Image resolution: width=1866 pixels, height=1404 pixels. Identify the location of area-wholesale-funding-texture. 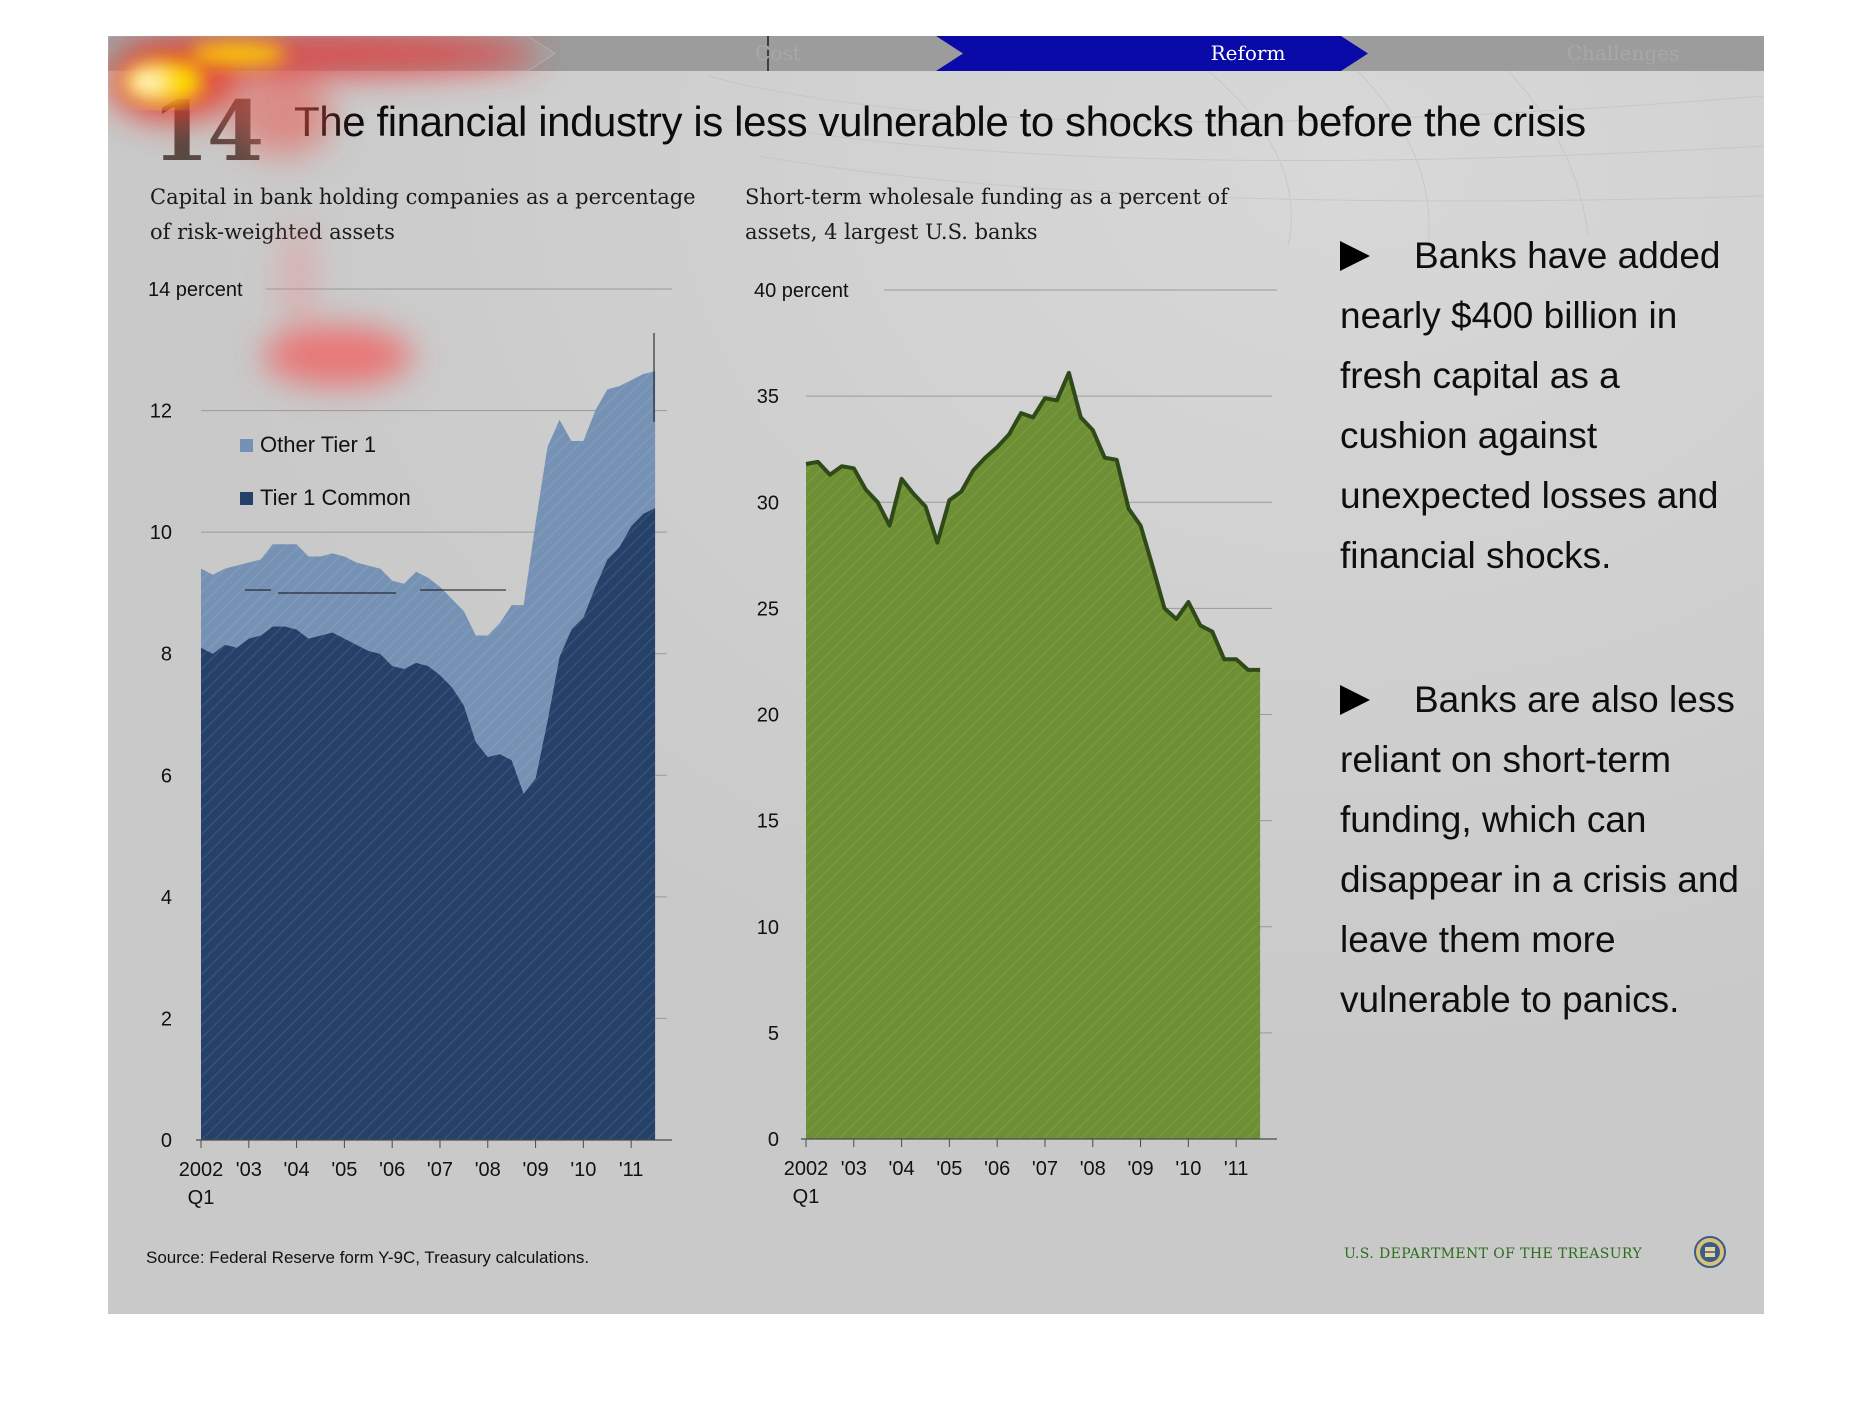
(1033, 755).